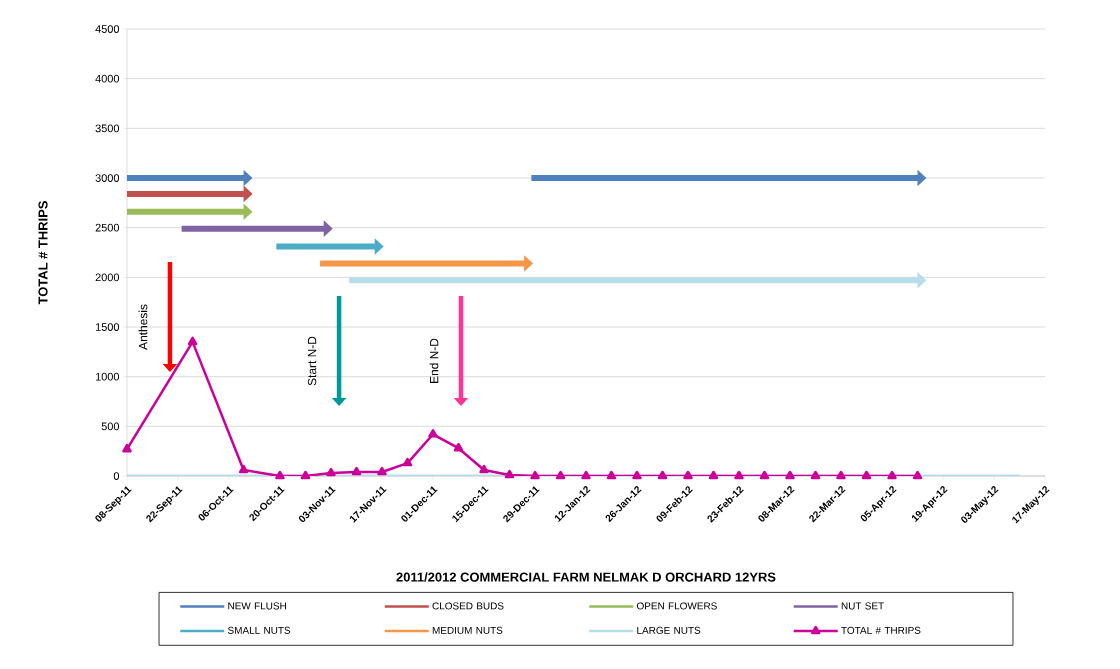  Describe the element at coordinates (669, 630) in the screenshot. I see `legend-label: LARGE NUTS` at that location.